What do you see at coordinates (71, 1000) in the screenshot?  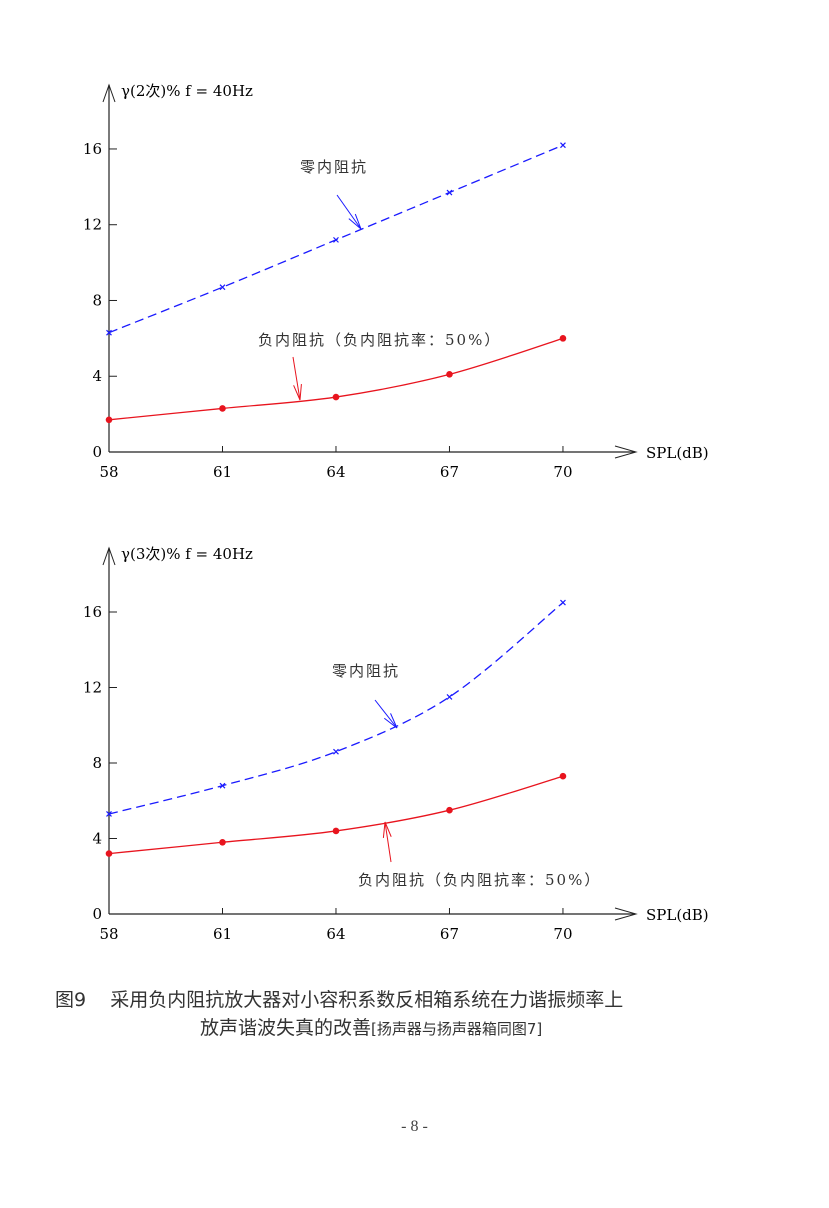 I see `figure-label: 图9` at bounding box center [71, 1000].